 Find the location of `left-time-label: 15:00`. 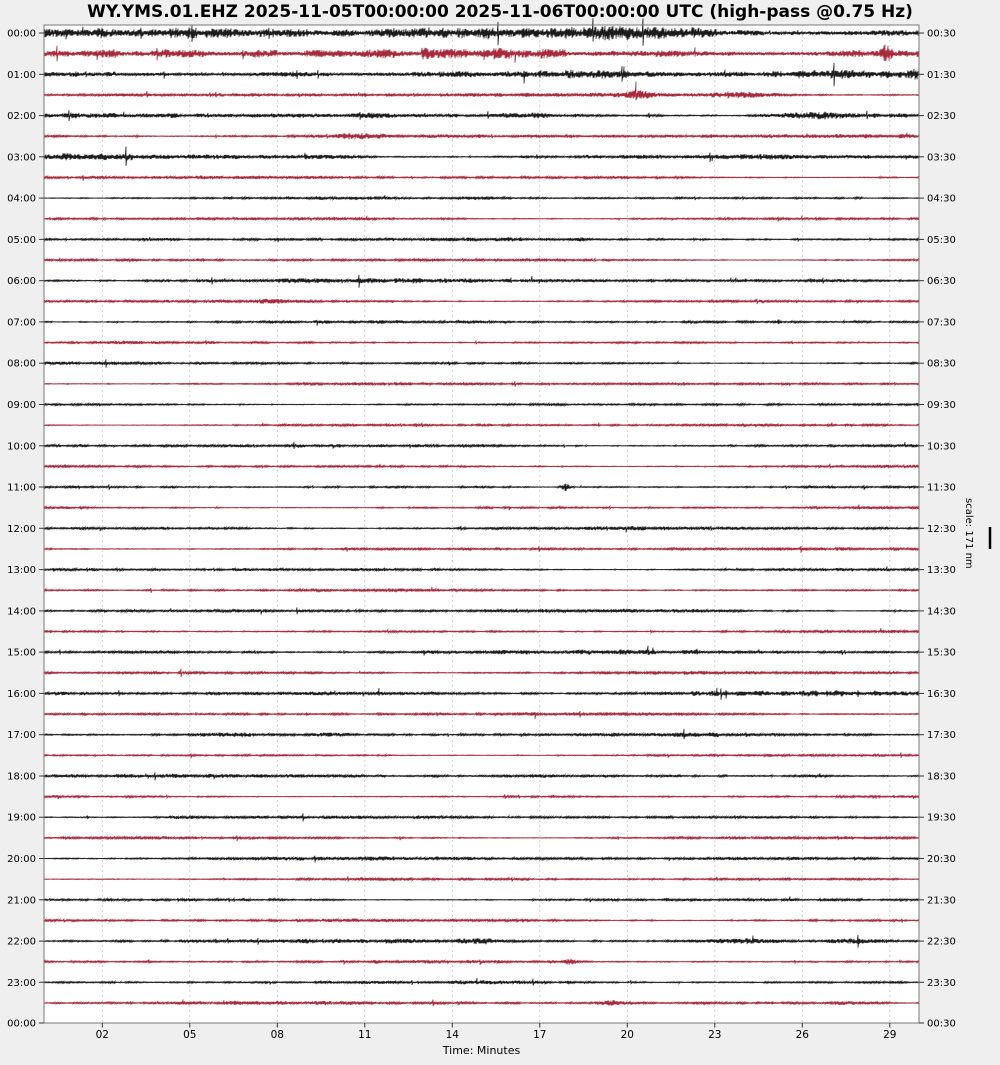

left-time-label: 15:00 is located at coordinates (21, 653).